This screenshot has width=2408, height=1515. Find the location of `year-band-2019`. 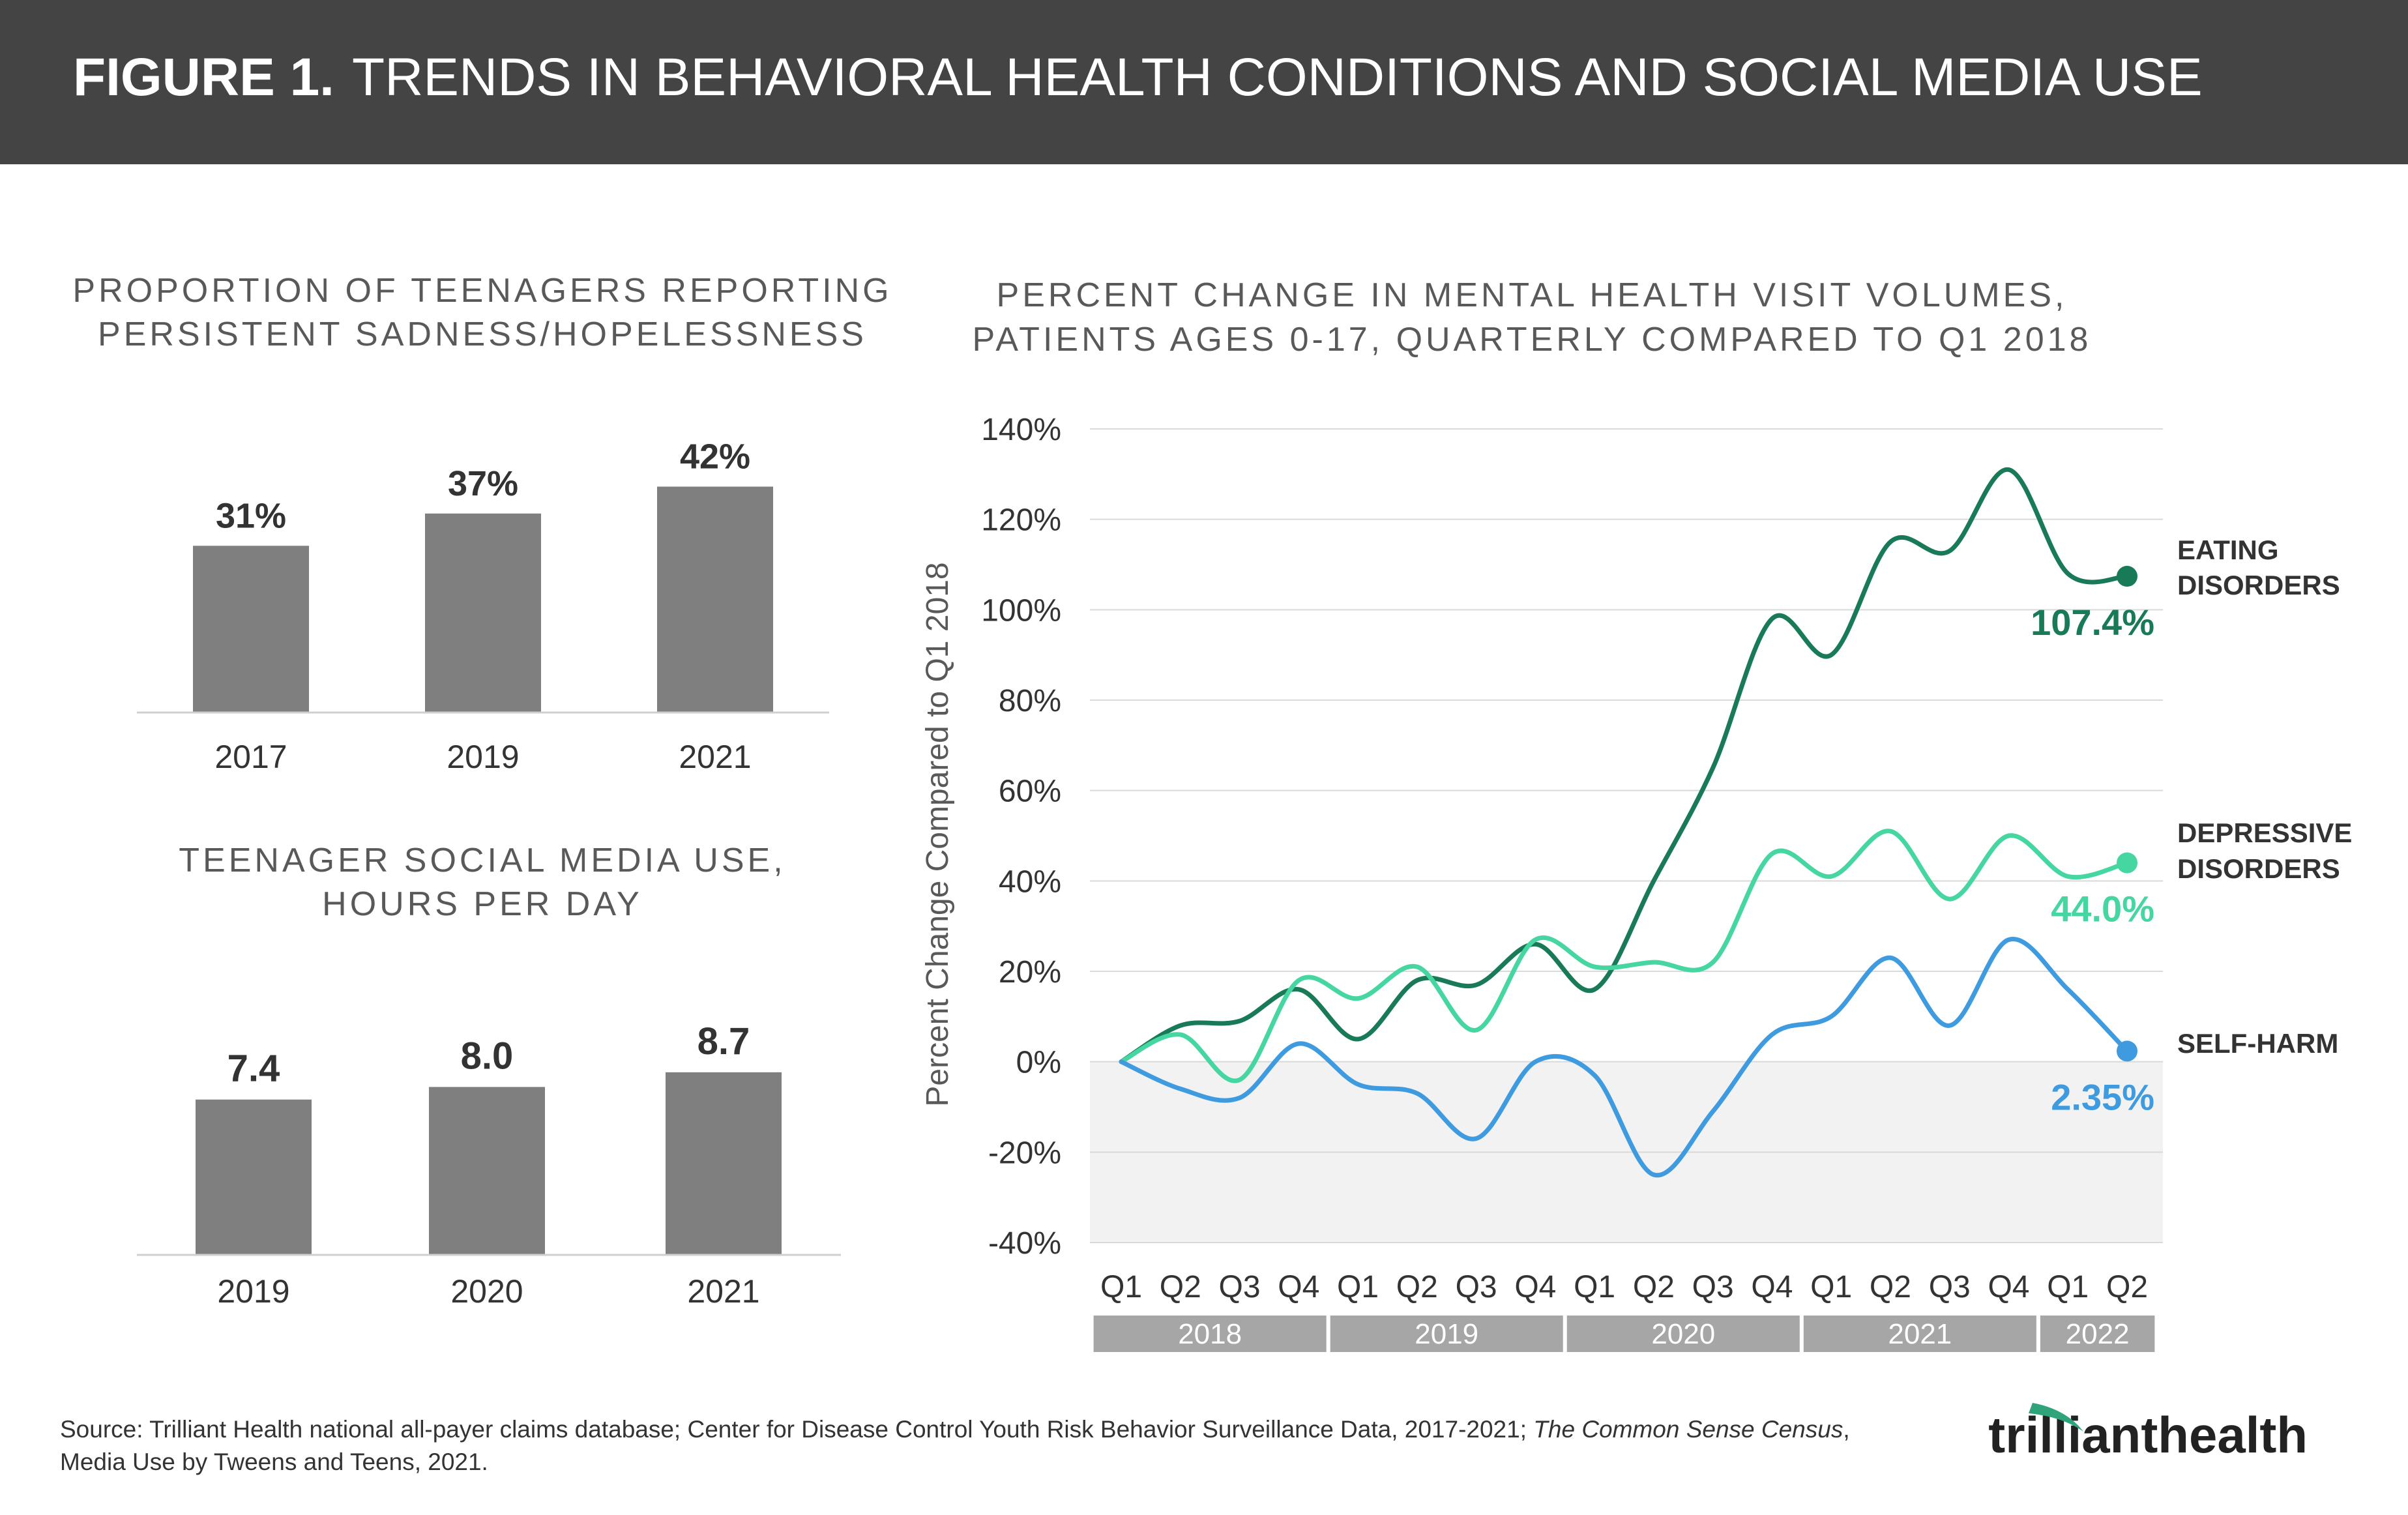

year-band-2019 is located at coordinates (1446, 1334).